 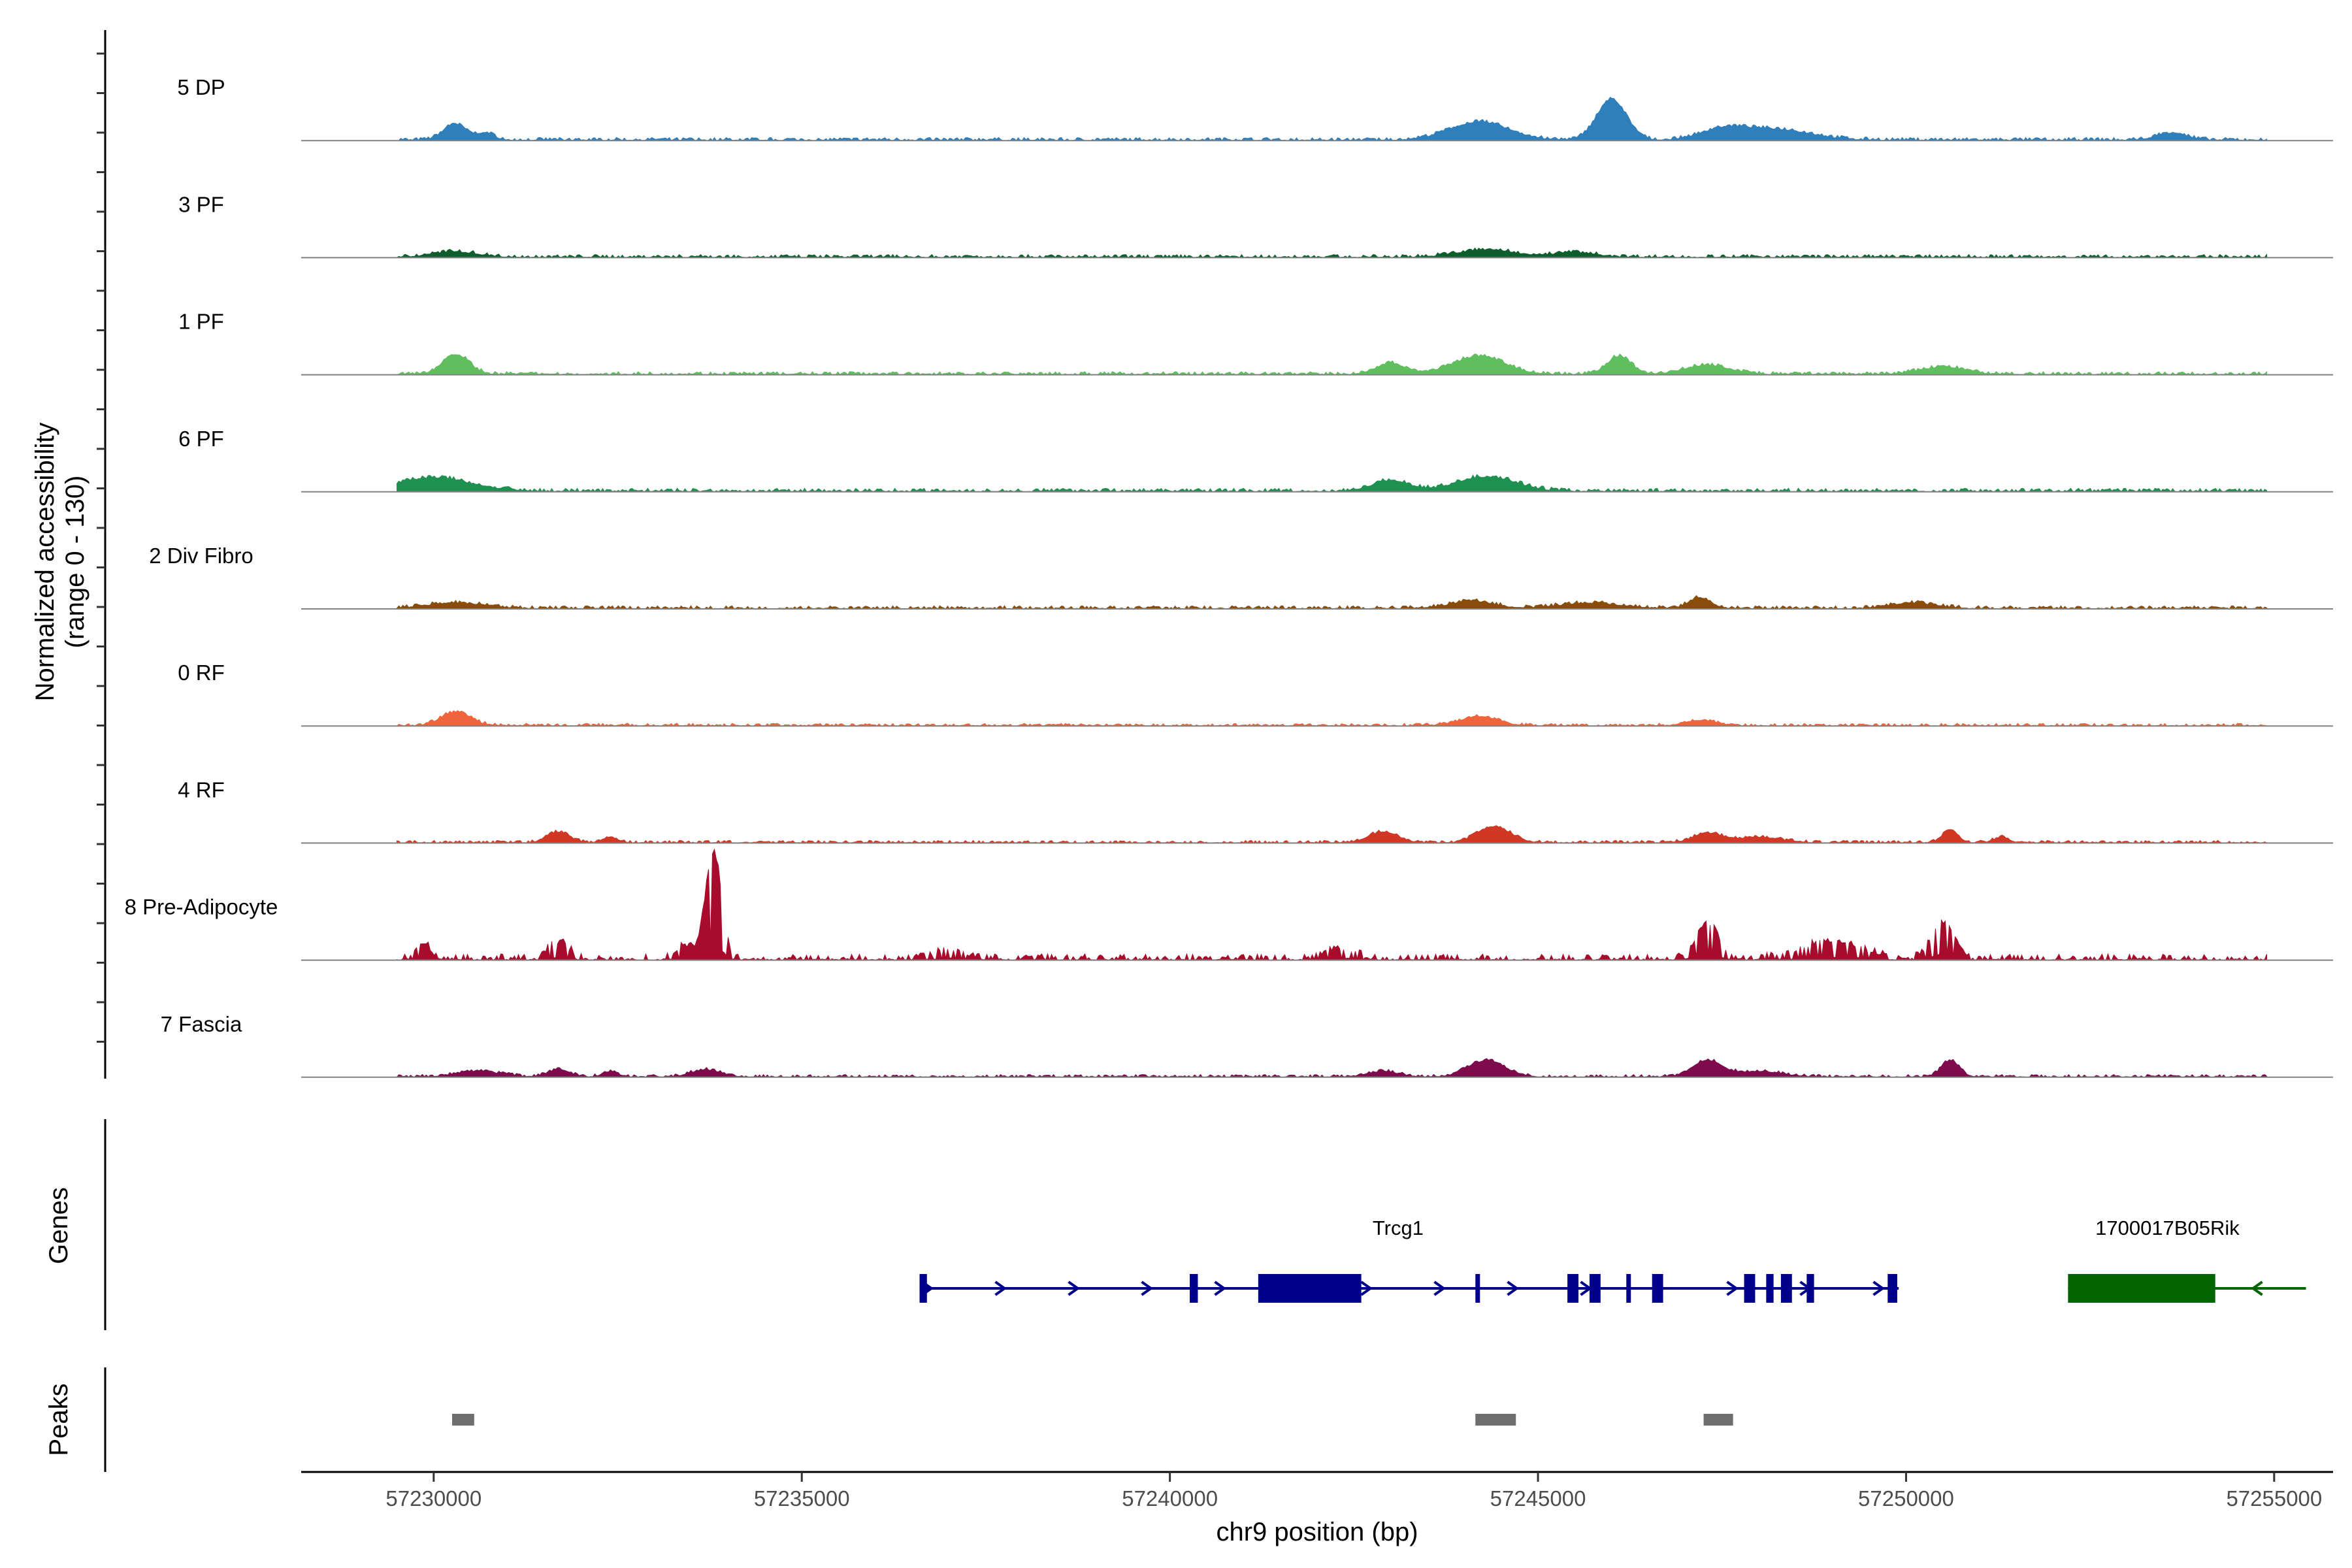 I want to click on track-0-rf: 0 RF, so click(x=1255, y=694).